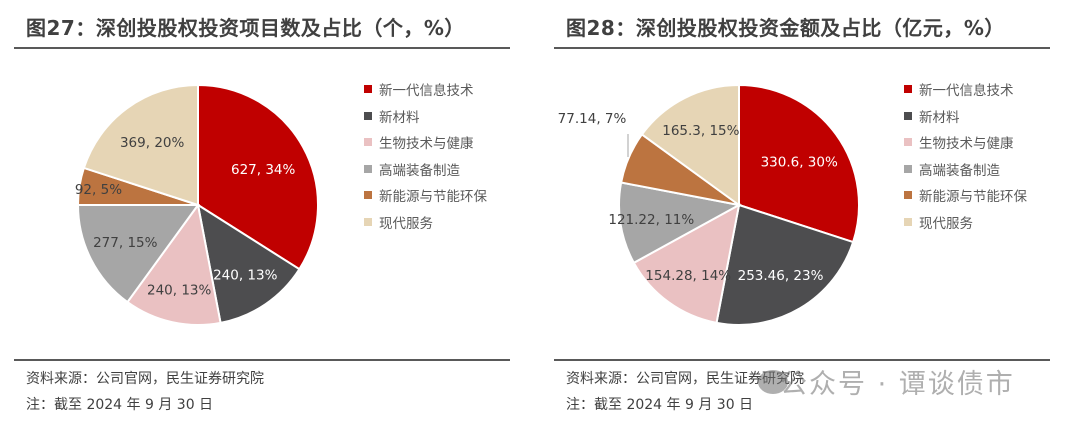 This screenshot has height=423, width=1080. What do you see at coordinates (245, 28) in the screenshot?
I see `chart-title: 图27：深创投股权投资项目数及占比（个，%）` at bounding box center [245, 28].